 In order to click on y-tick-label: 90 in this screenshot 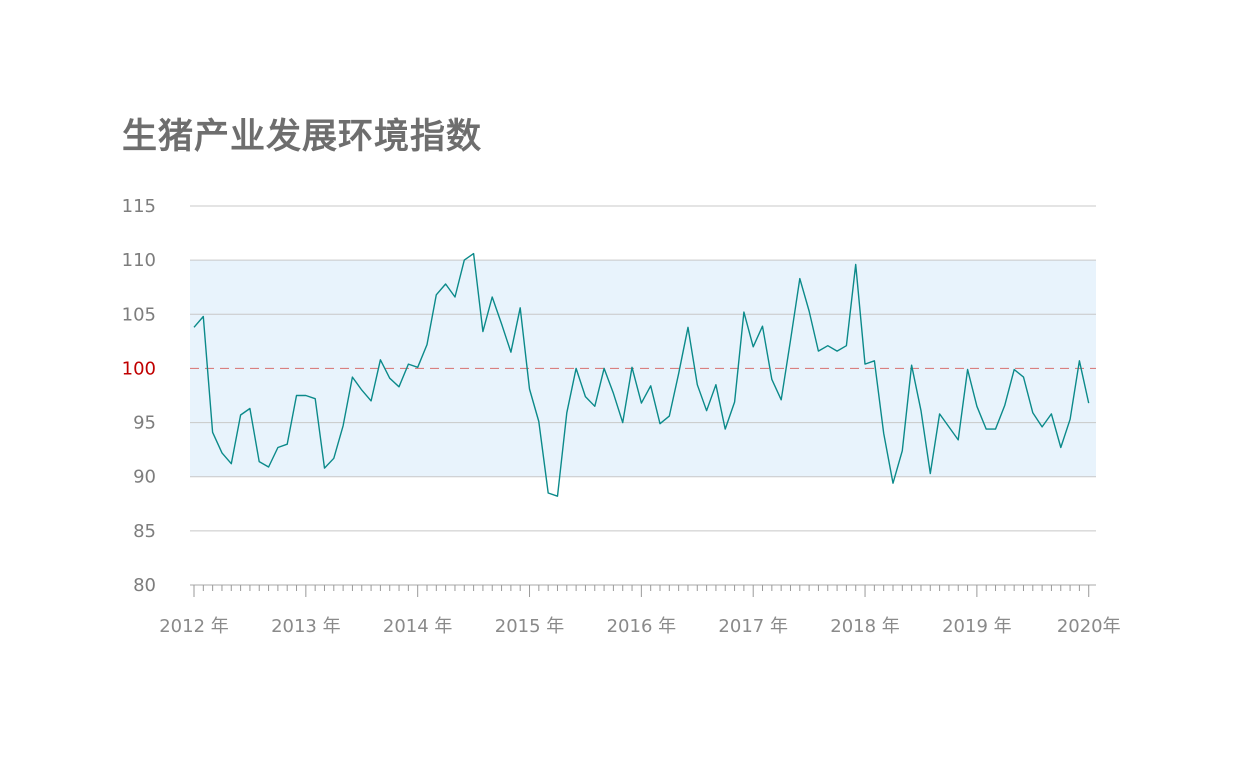, I will do `click(144, 477)`.